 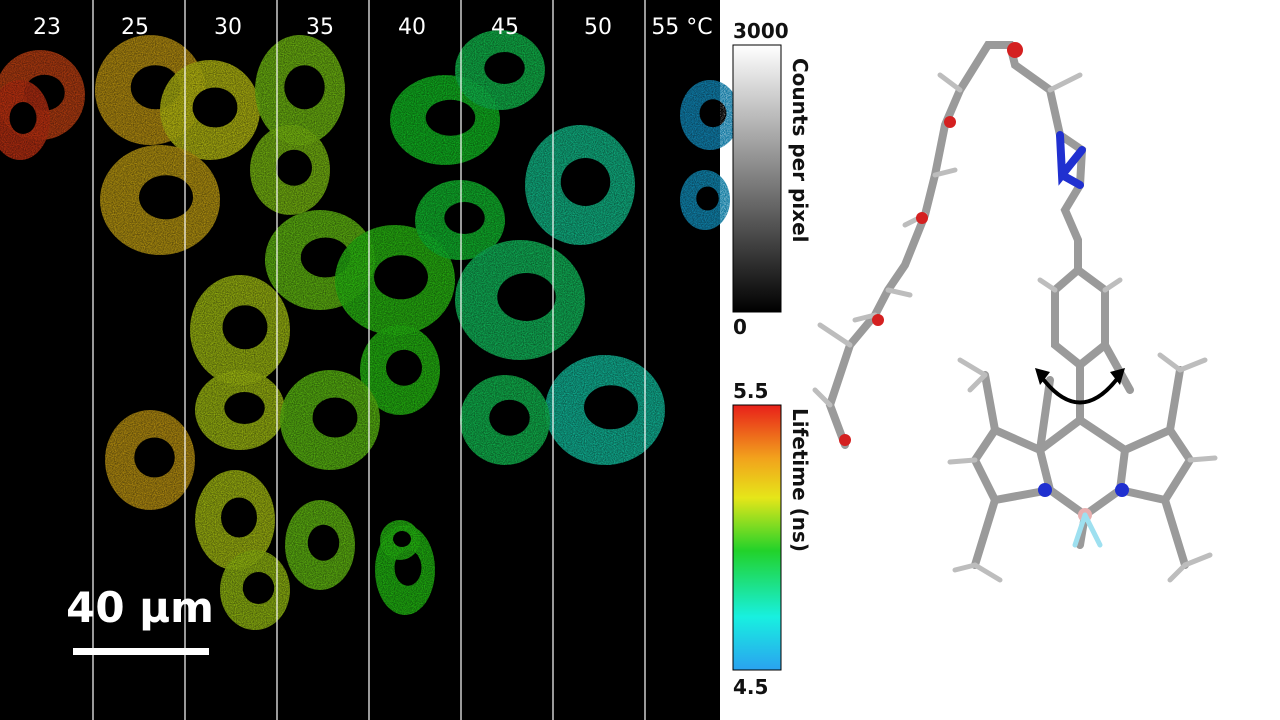 I want to click on temperature-label: 55 °C, so click(x=681, y=27).